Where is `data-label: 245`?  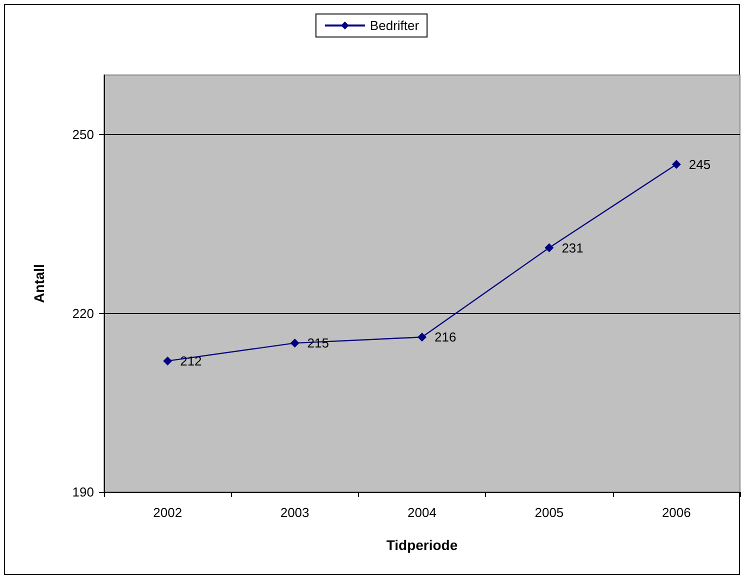 data-label: 245 is located at coordinates (699, 164).